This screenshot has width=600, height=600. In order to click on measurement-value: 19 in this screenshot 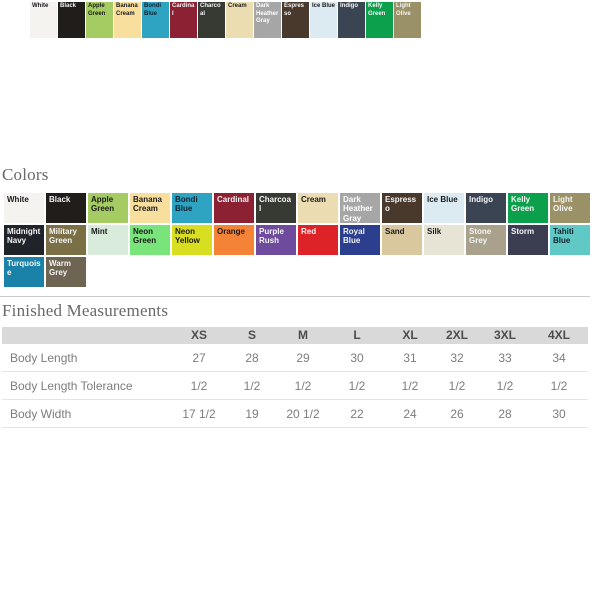, I will do `click(252, 413)`.